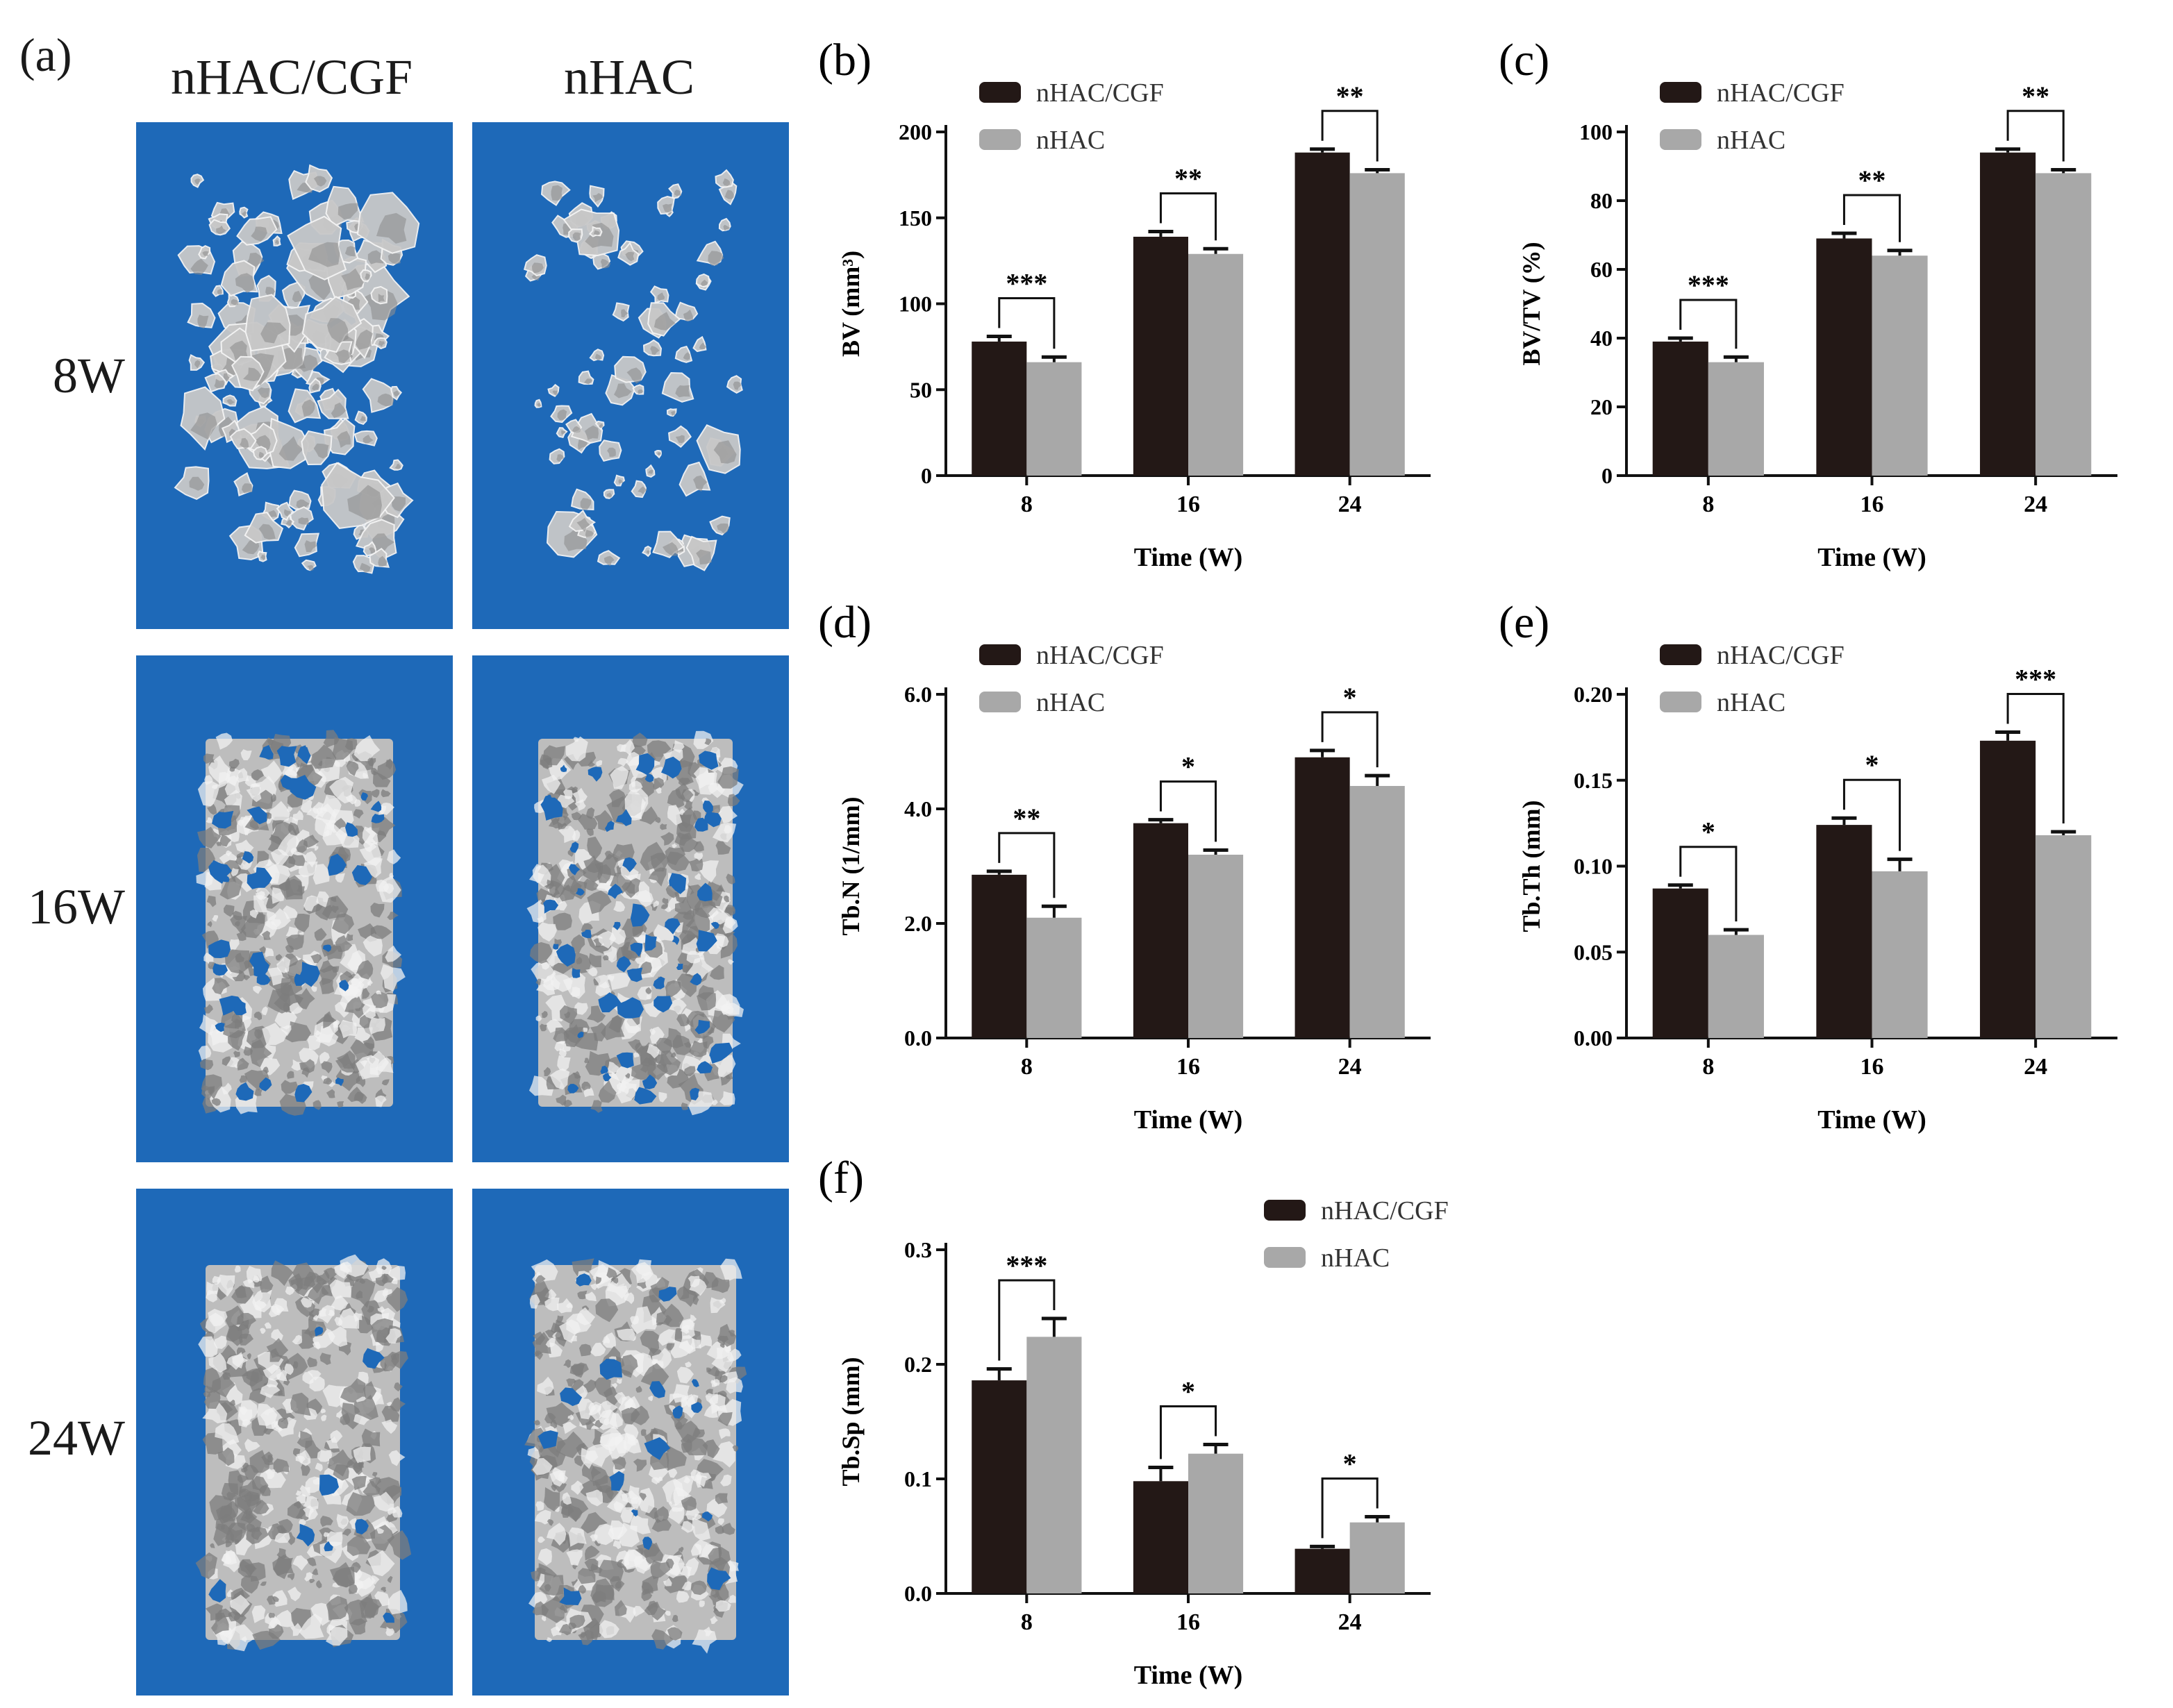 This screenshot has height=1708, width=2173. What do you see at coordinates (630, 376) in the screenshot?
I see `scan-8w-nhac` at bounding box center [630, 376].